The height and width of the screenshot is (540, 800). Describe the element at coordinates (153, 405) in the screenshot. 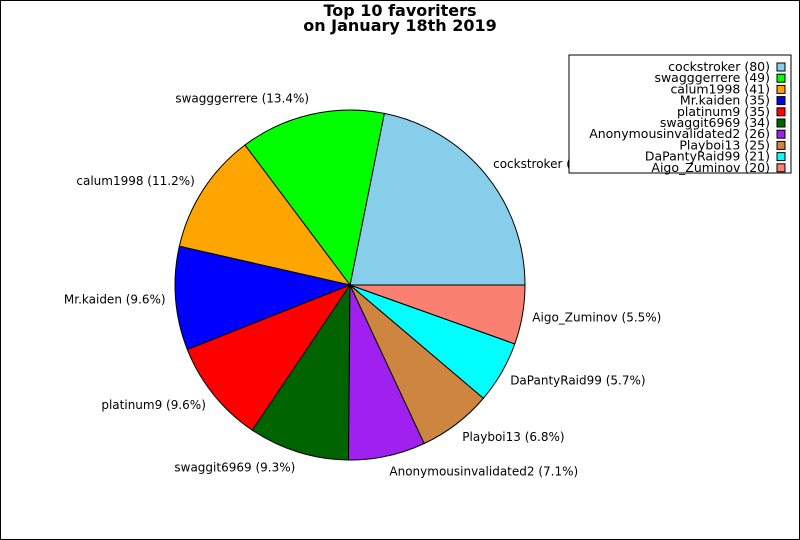

I see `slice-label-platinum9: platinum9 (9.6%)` at that location.